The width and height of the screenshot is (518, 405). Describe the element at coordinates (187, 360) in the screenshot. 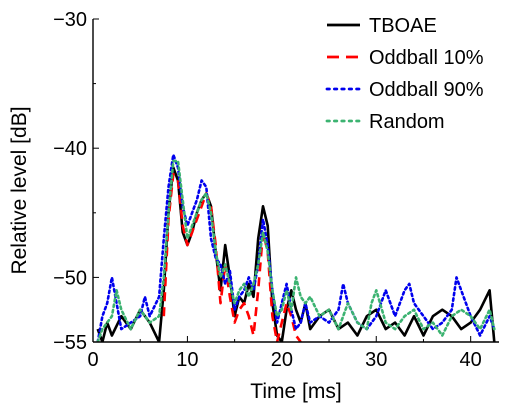

I see `x-tick-label: 10` at that location.